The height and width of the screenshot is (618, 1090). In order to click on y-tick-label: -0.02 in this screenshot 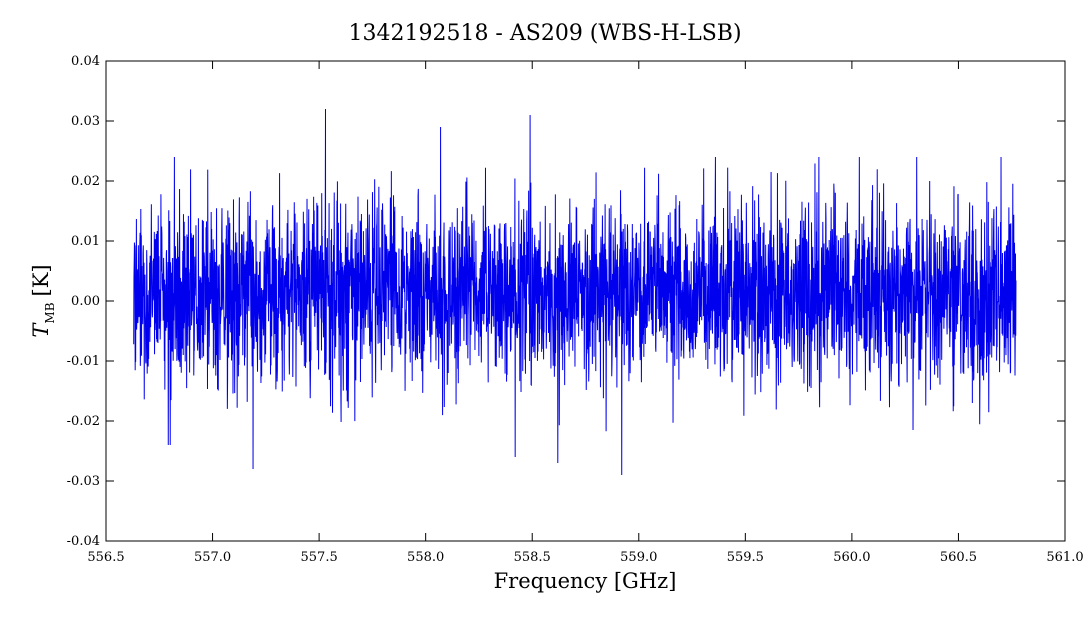, I will do `click(83, 421)`.